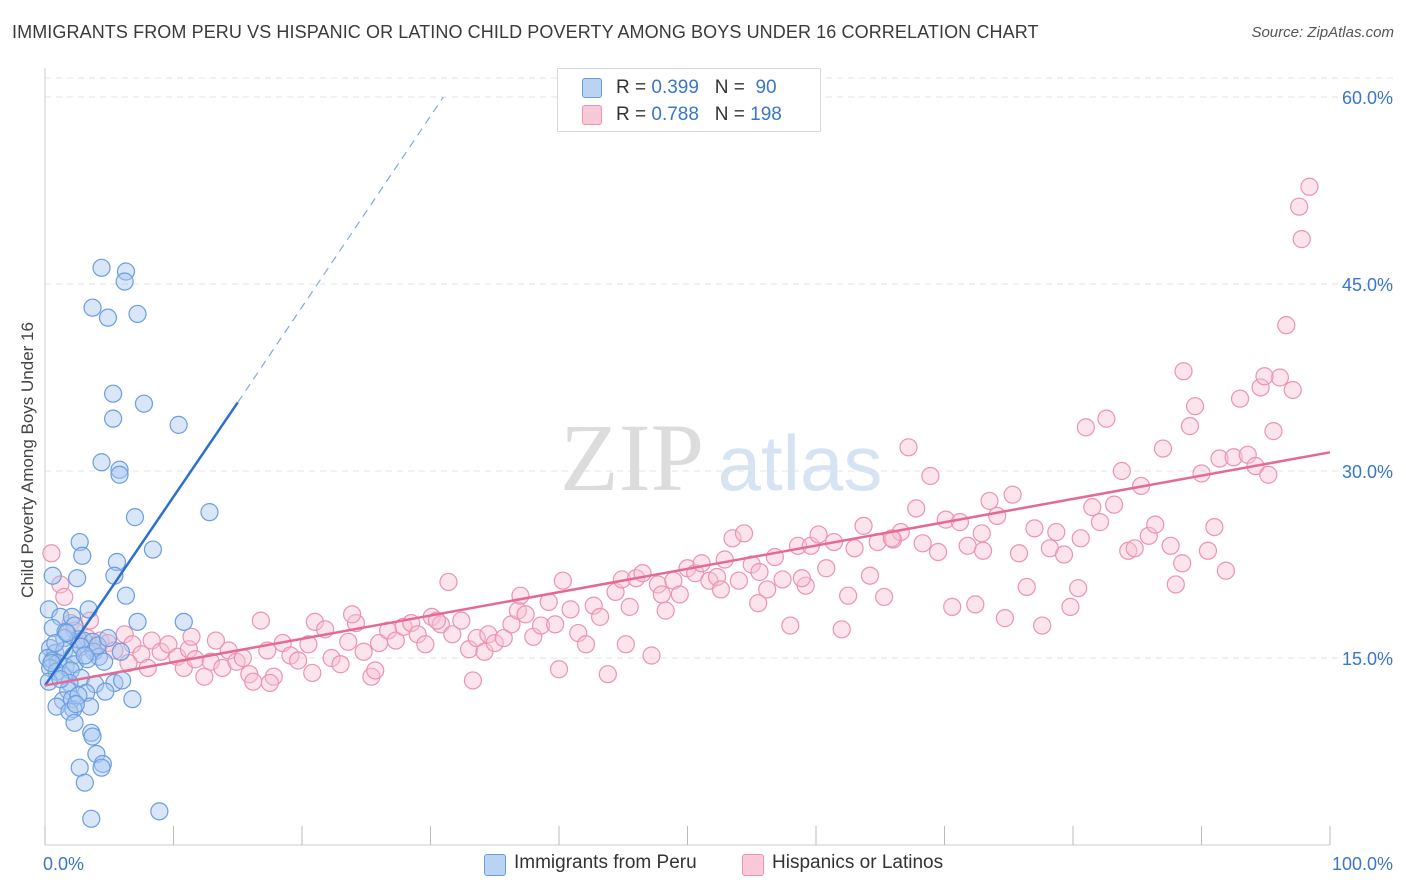 The image size is (1406, 892). I want to click on correlation-legend: R = 0.399 N = 90 R = 0.788 N = 198, so click(689, 100).